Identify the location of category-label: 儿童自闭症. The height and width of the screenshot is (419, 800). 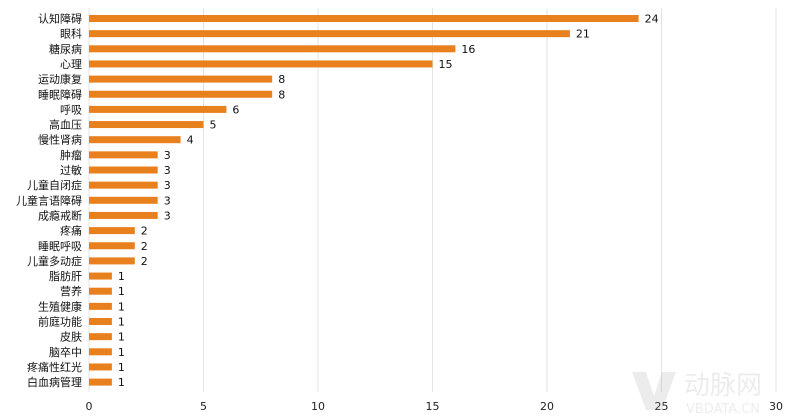
(54, 185).